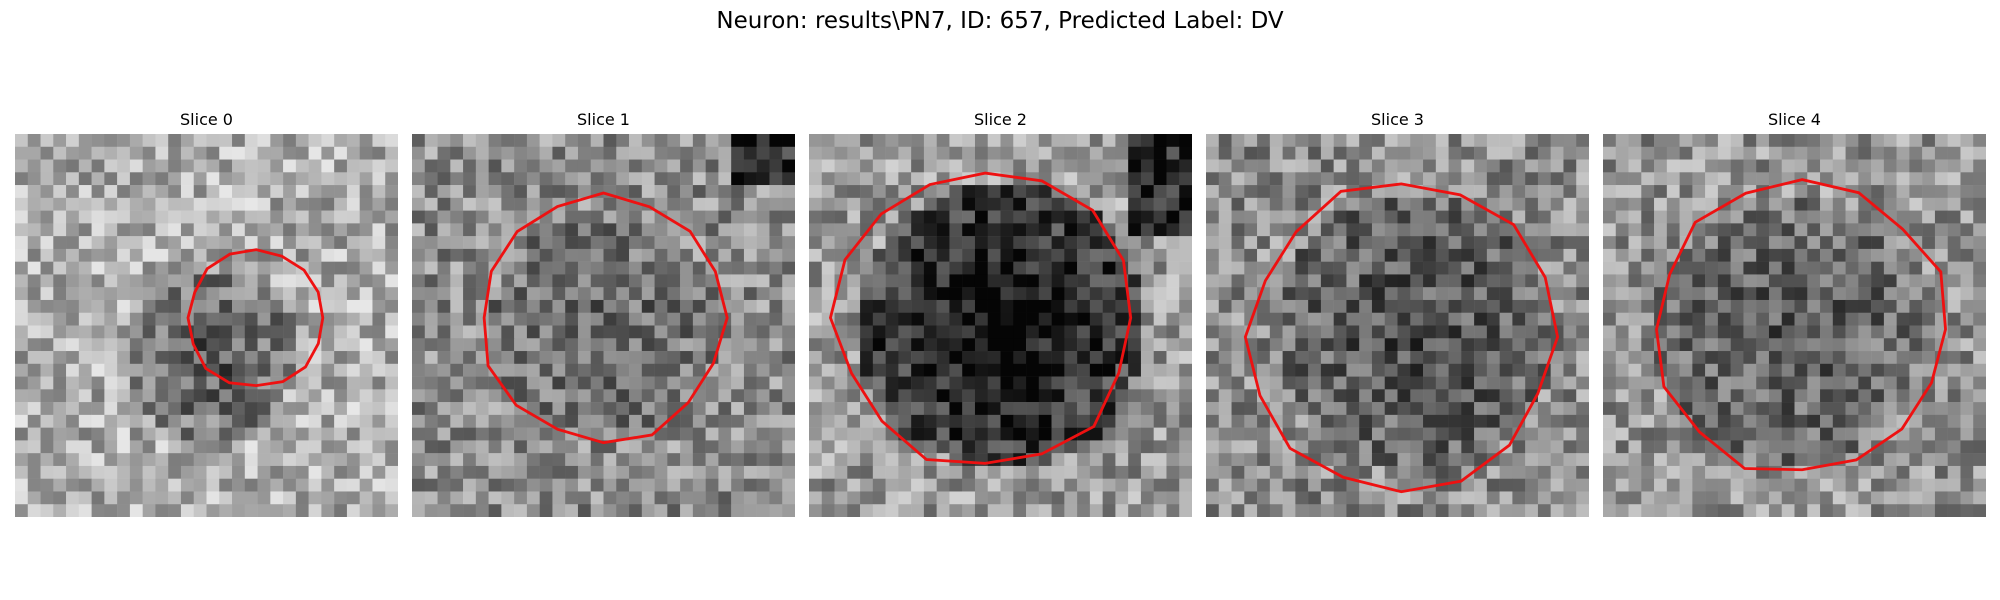 The height and width of the screenshot is (600, 2000). Describe the element at coordinates (1000, 119) in the screenshot. I see `slice-title: Slice 2` at that location.